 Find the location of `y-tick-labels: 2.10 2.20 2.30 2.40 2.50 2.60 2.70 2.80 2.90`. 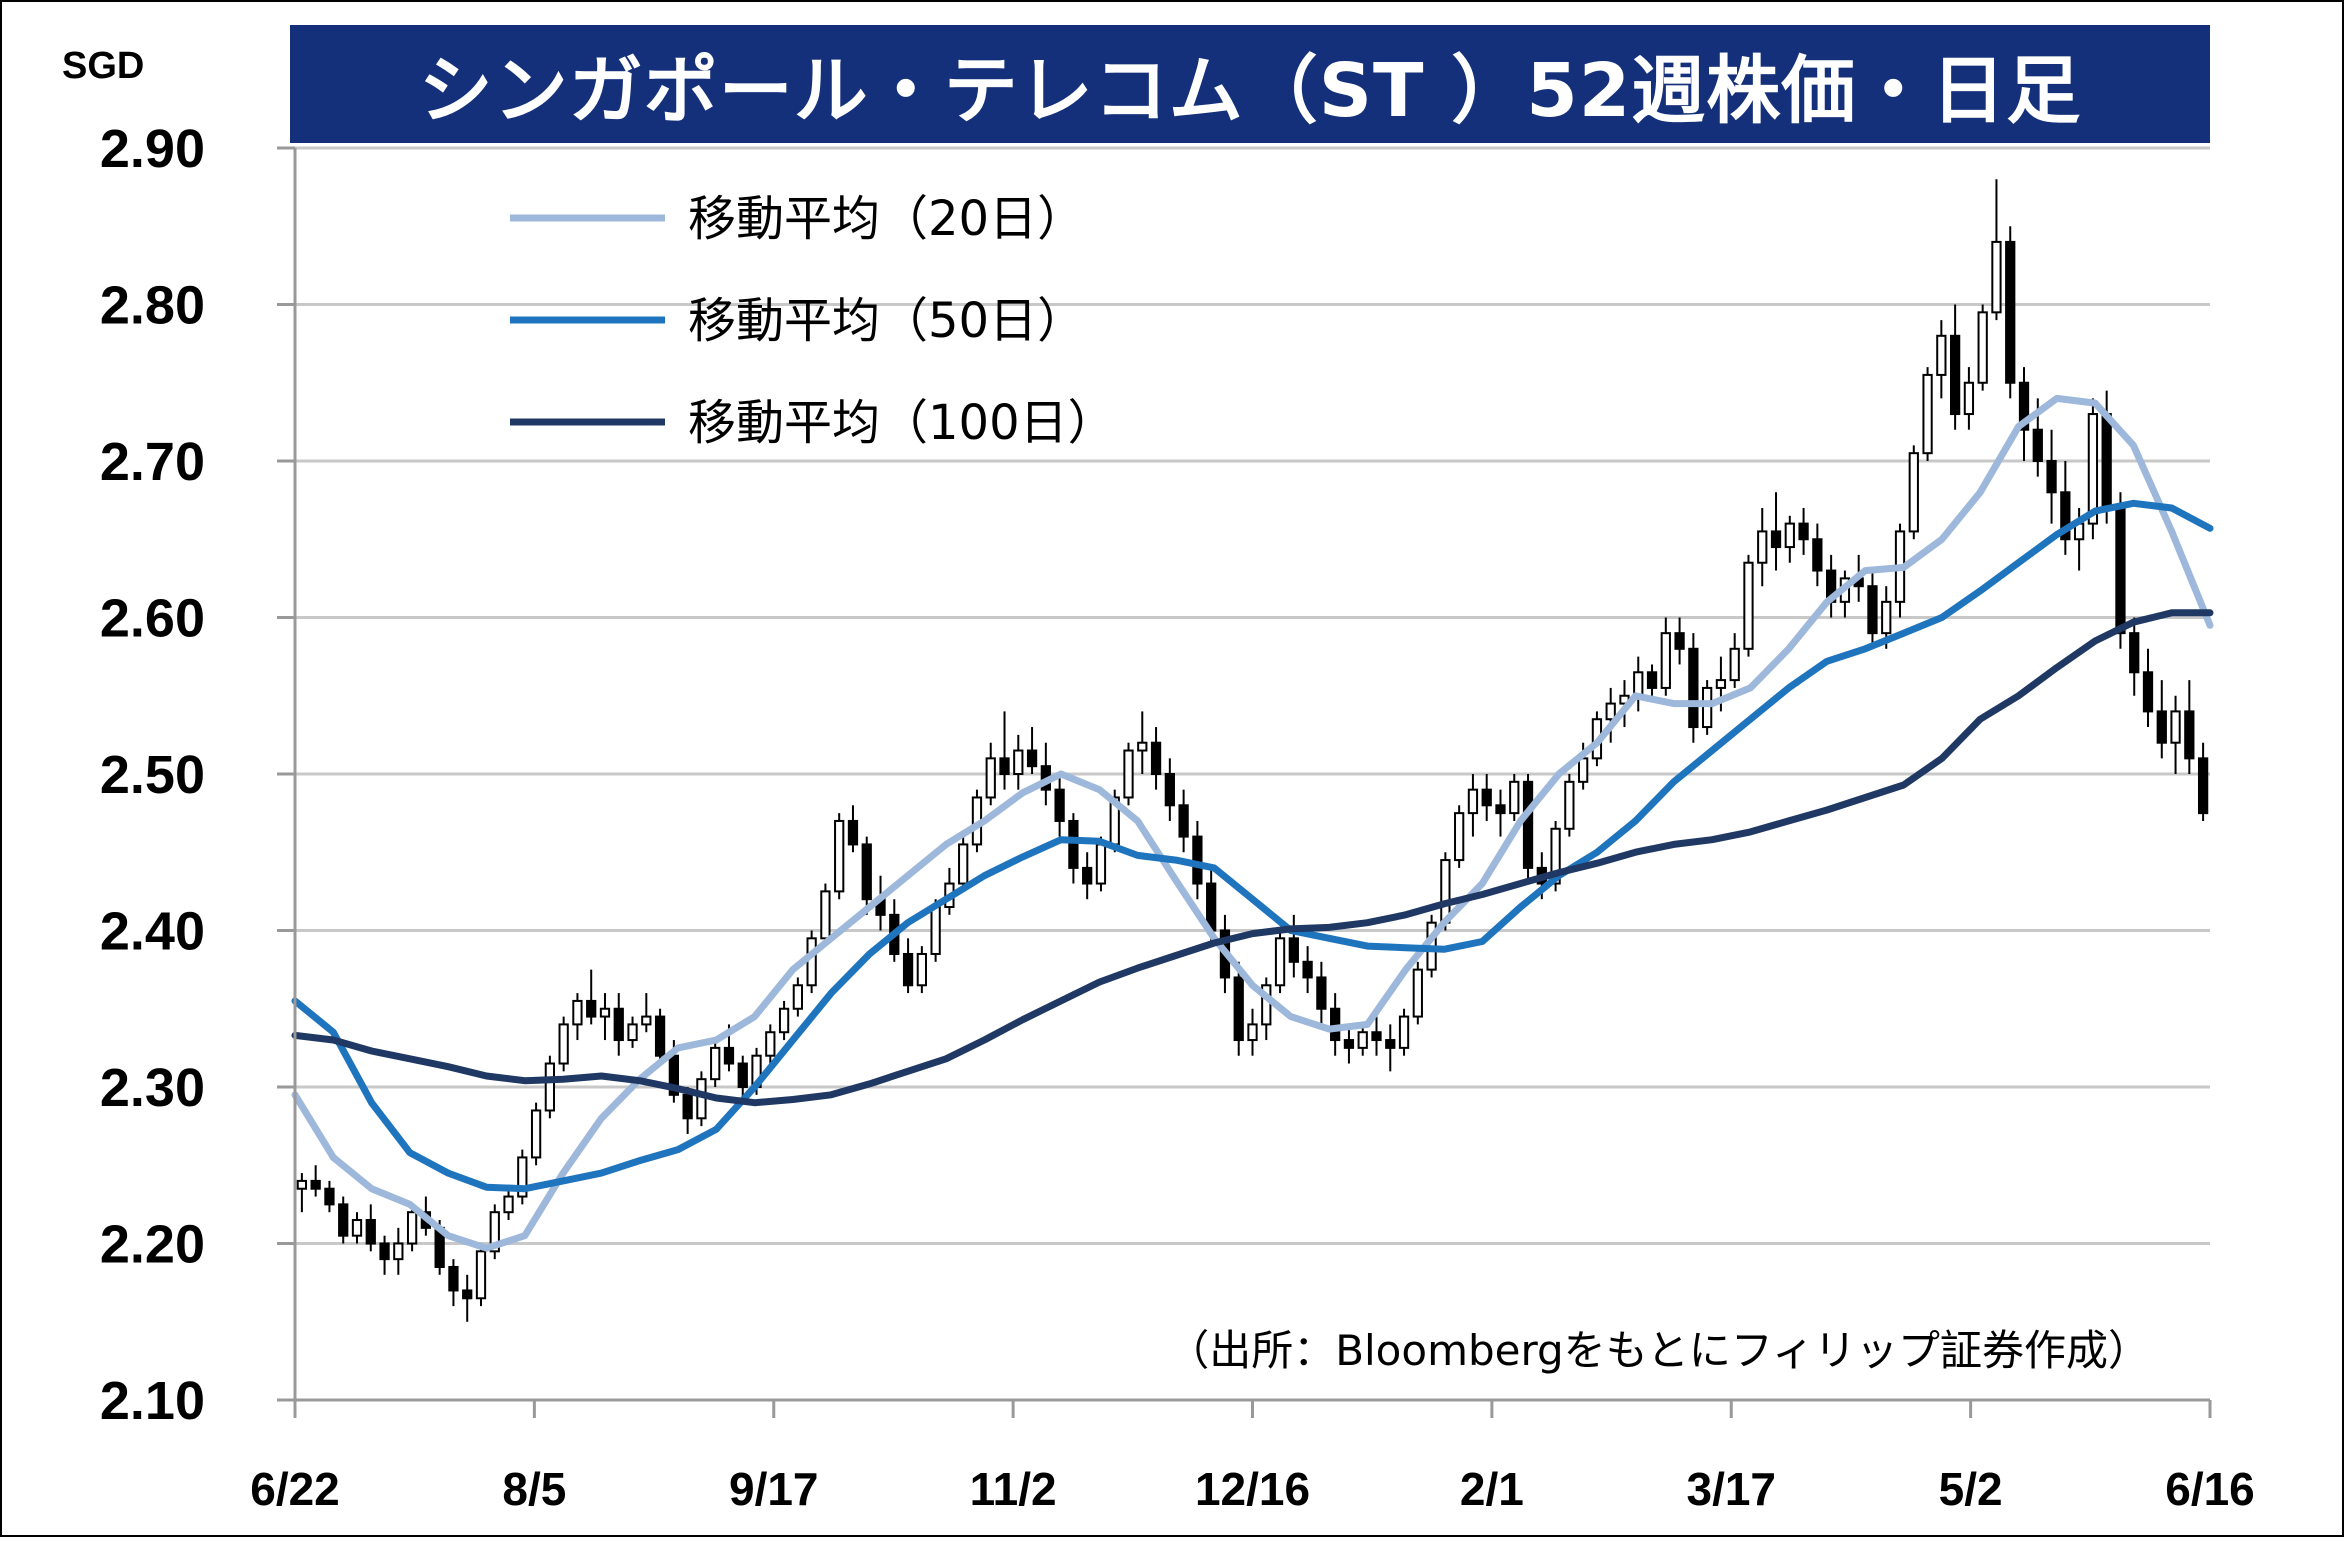

y-tick-labels: 2.10 2.20 2.30 2.40 2.50 2.60 2.70 2.80 2.90 is located at coordinates (152, 775).